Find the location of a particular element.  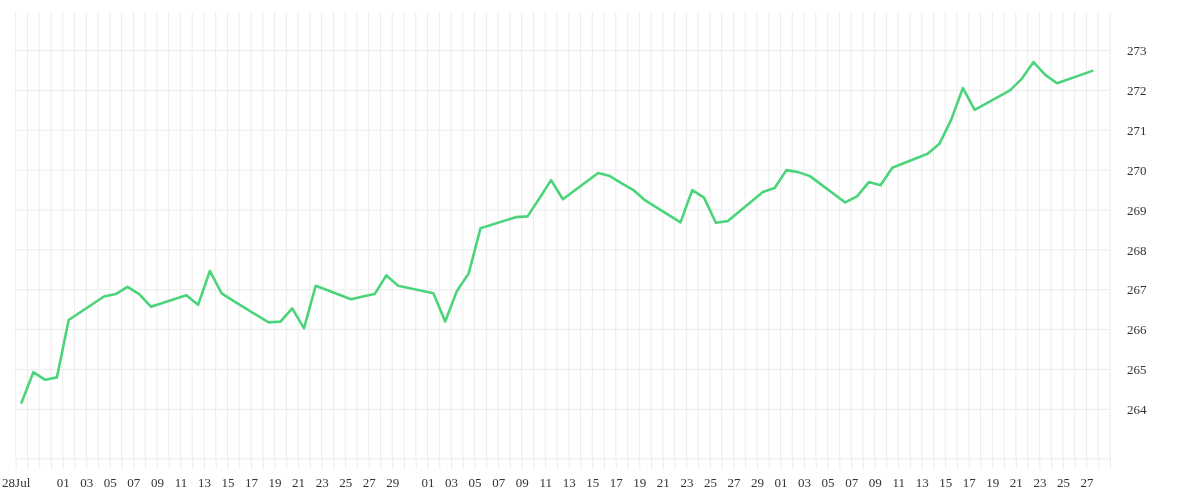

y-tick-label: 268 is located at coordinates (1137, 250).